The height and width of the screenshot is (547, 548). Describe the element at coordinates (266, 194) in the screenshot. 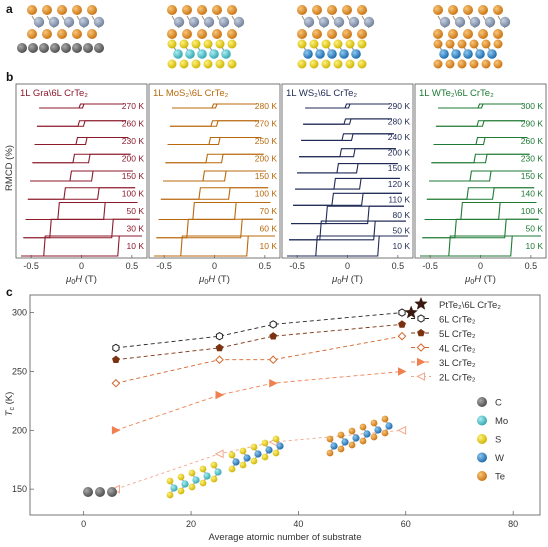

I see `temperature-label: 100 K` at that location.